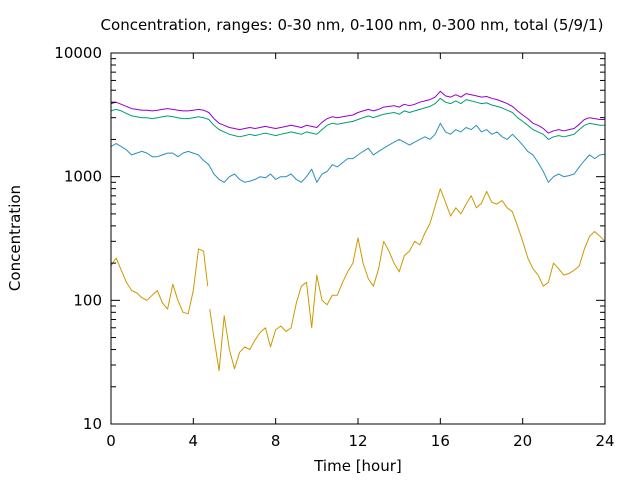 The height and width of the screenshot is (480, 640). What do you see at coordinates (522, 441) in the screenshot?
I see `x-tick-label: 20` at bounding box center [522, 441].